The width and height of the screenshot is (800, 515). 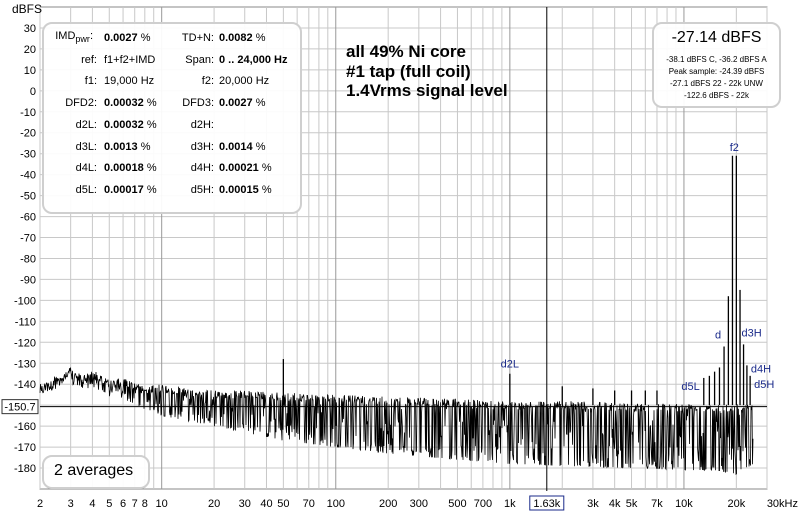 I want to click on imd-label: d2H:, so click(x=202, y=124).